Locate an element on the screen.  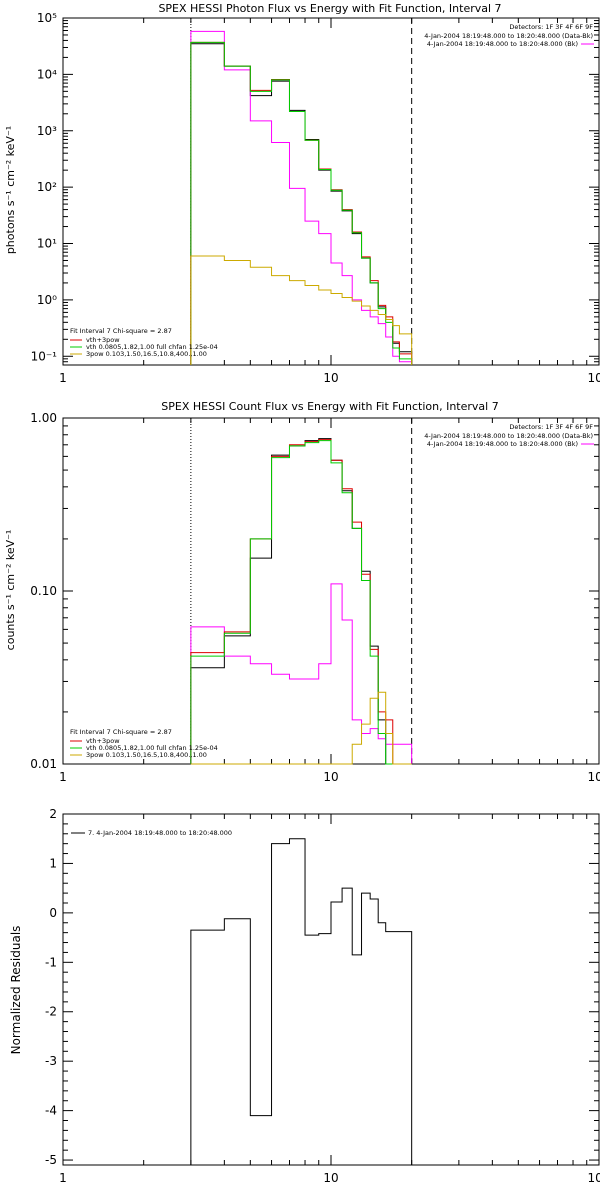
photon-fit-header: Fit Interval 7 Chi-square = 2.87 is located at coordinates (121, 331).